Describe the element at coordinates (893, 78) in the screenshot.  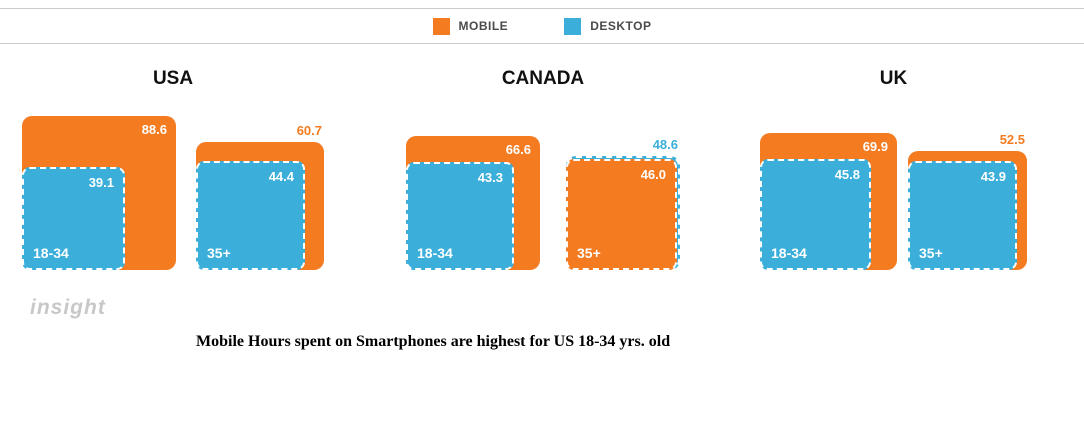
I see `country-title: UK` at that location.